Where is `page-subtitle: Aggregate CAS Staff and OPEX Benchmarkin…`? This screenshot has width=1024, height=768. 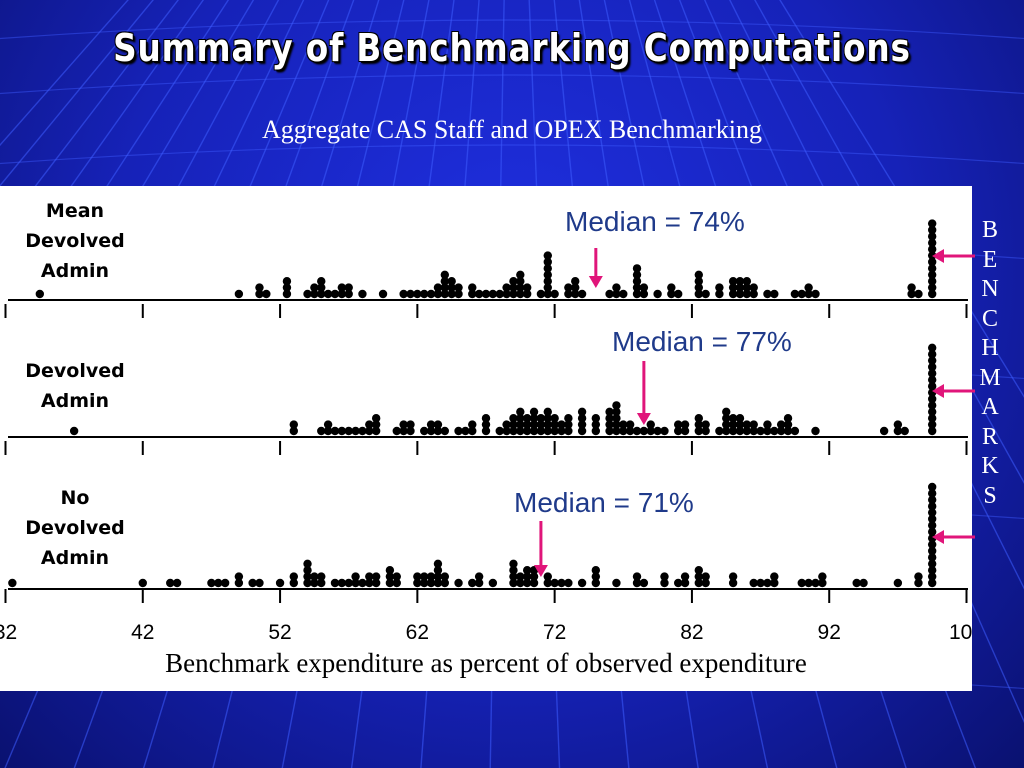
page-subtitle: Aggregate CAS Staff and OPEX Benchmarkin… is located at coordinates (512, 129).